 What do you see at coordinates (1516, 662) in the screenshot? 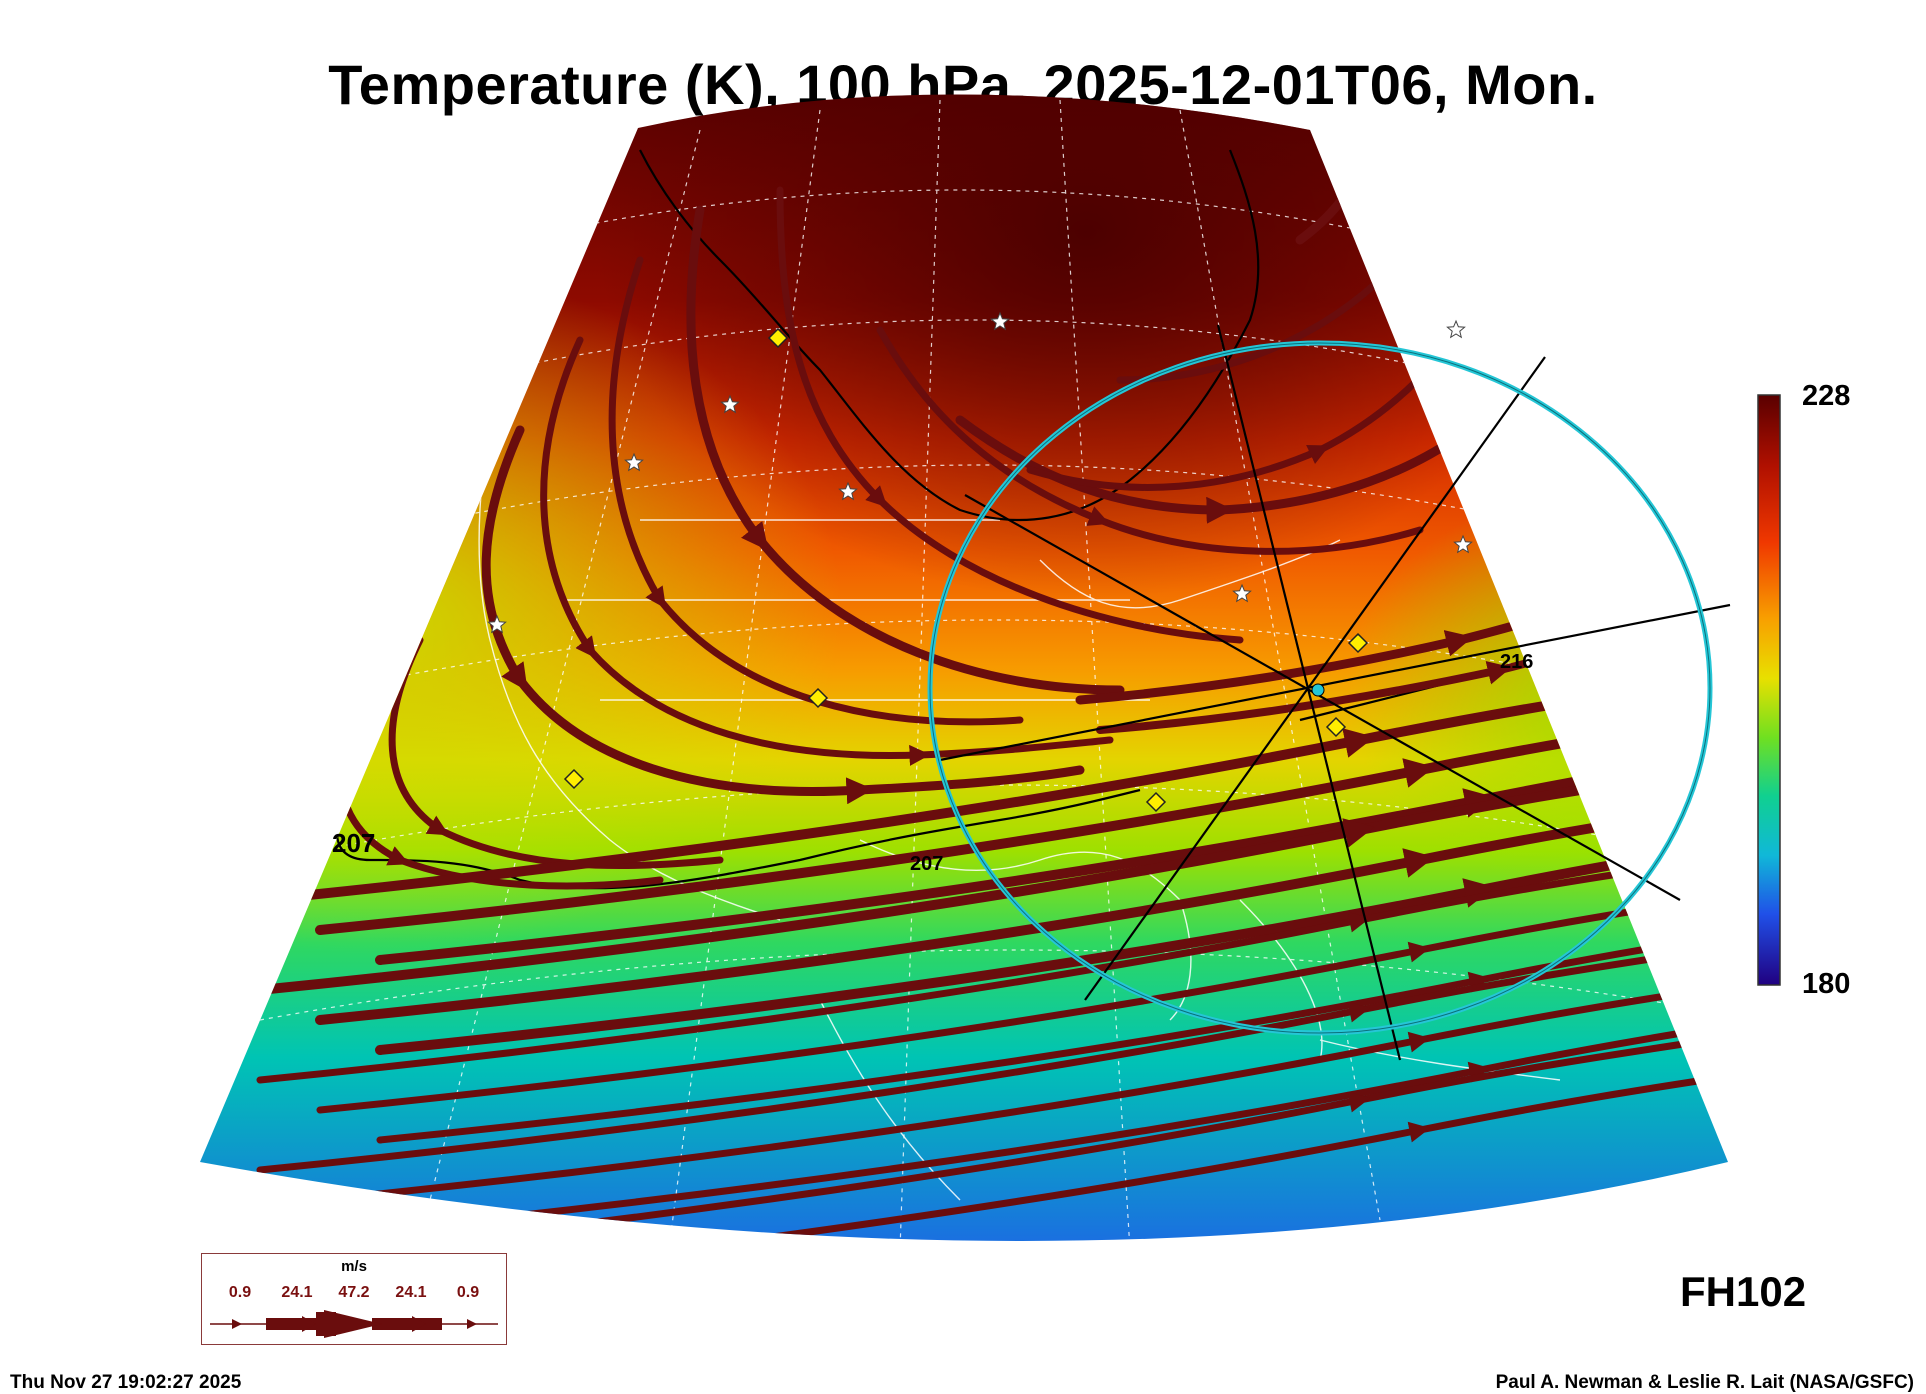
I see `contour-label: 216` at bounding box center [1516, 662].